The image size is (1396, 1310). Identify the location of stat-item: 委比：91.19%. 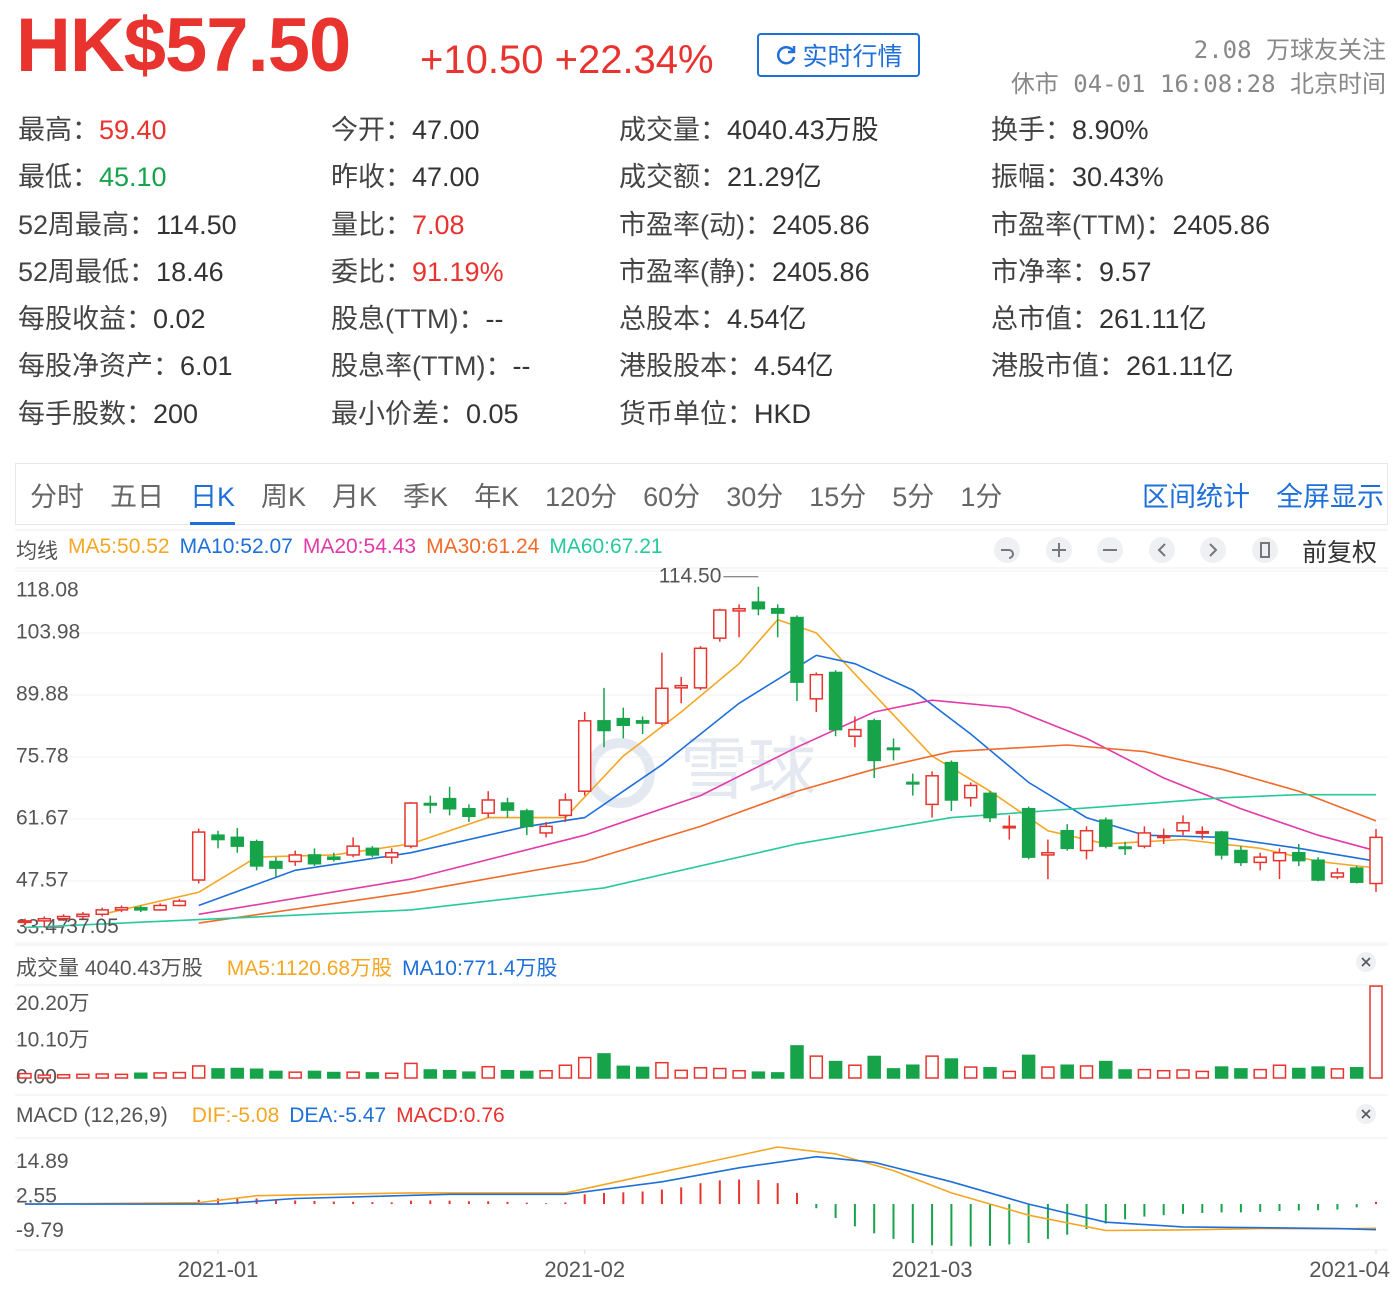
(475, 273).